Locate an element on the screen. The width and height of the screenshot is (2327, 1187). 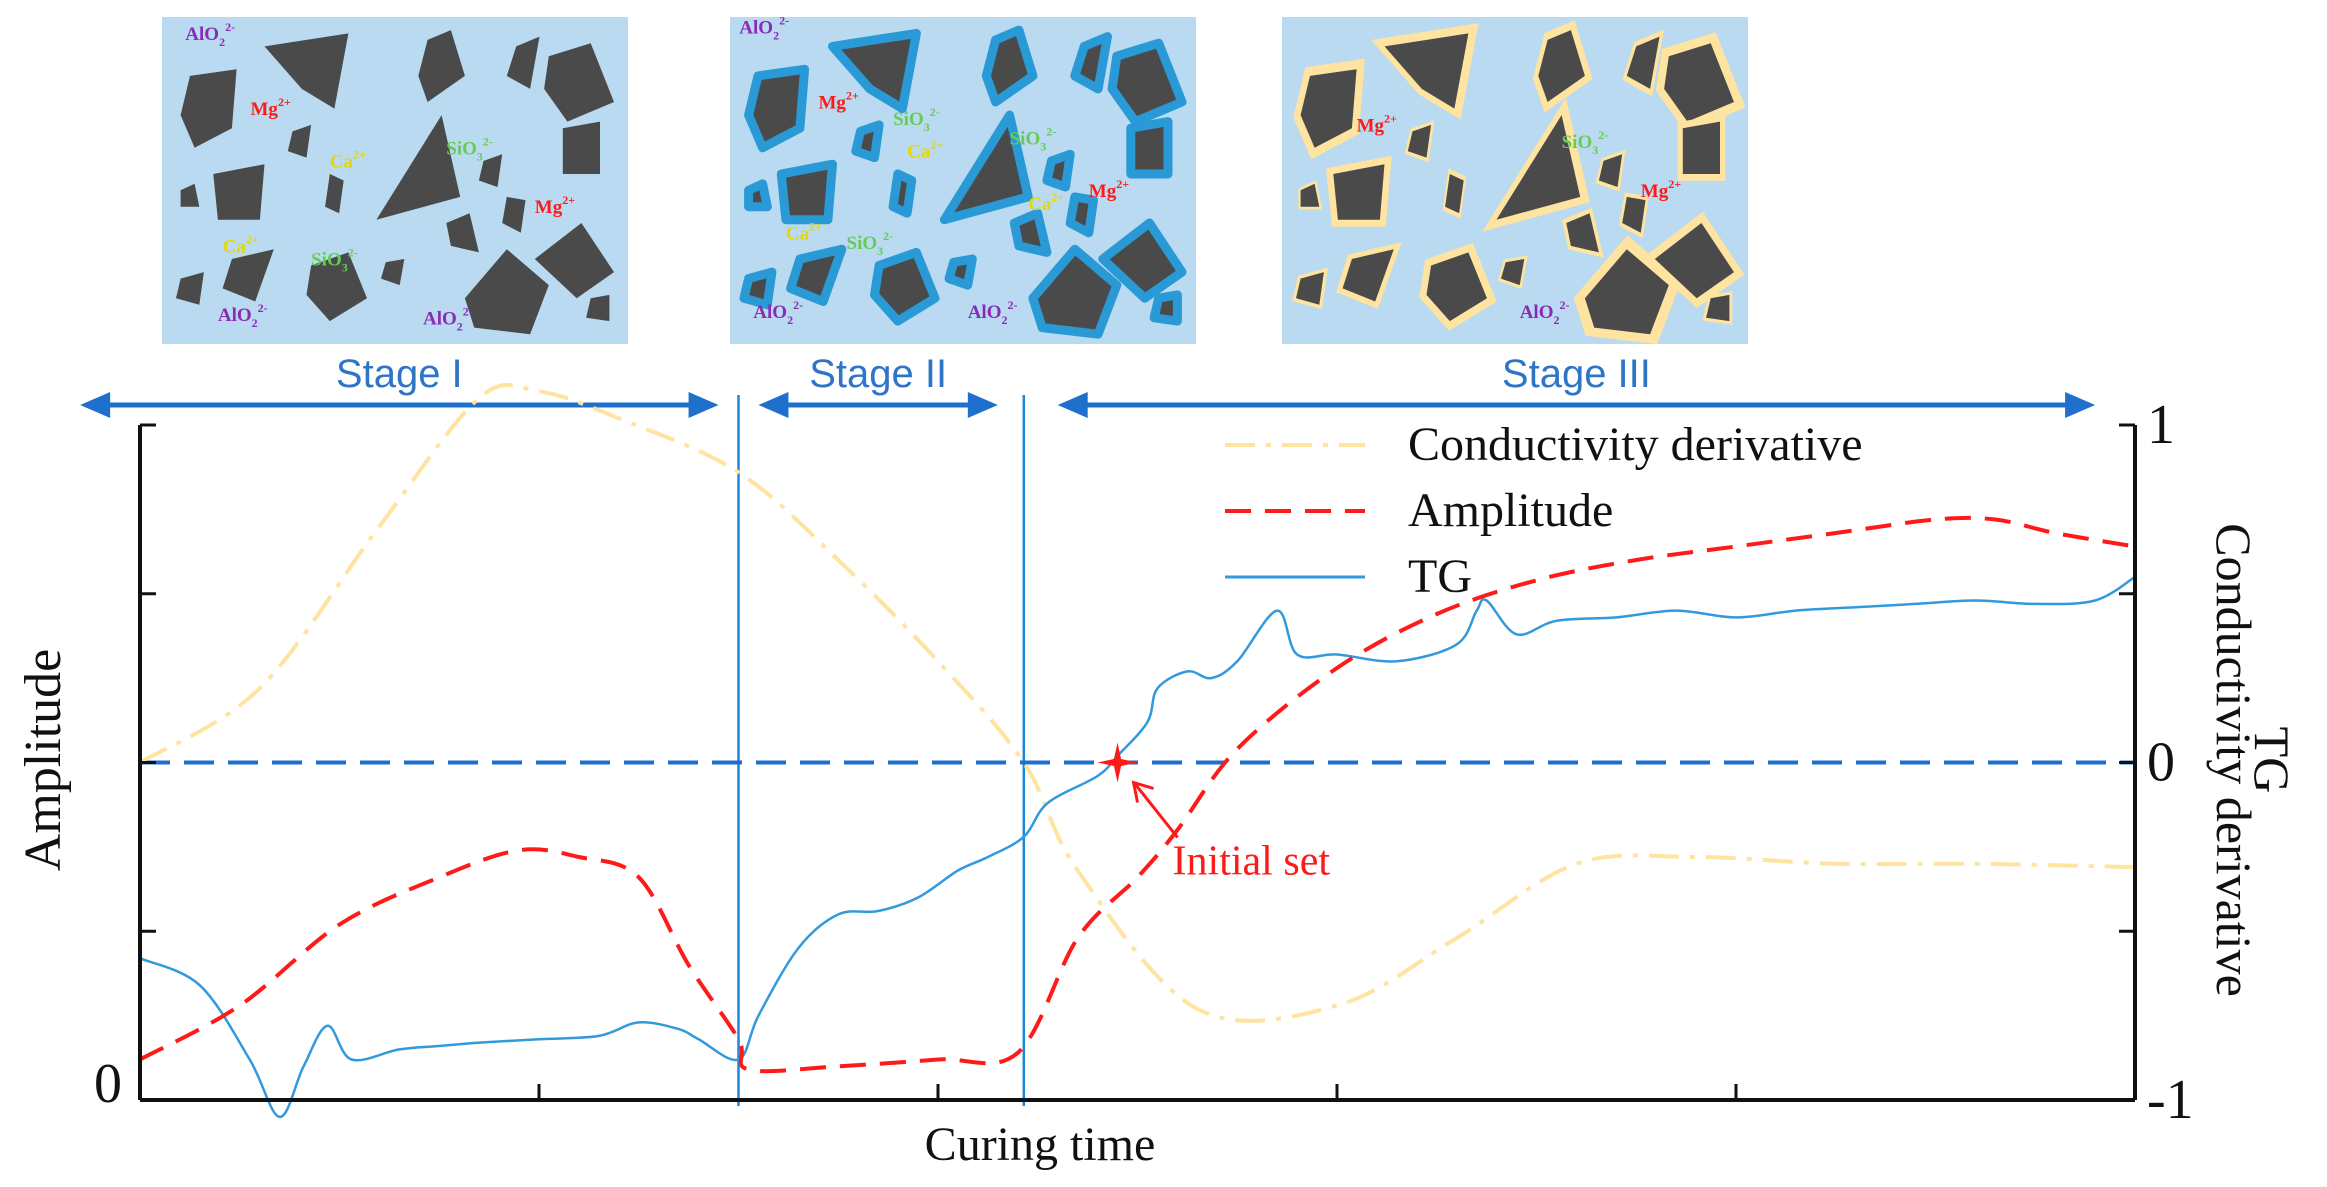
initial-set-marker is located at coordinates (1117, 762).